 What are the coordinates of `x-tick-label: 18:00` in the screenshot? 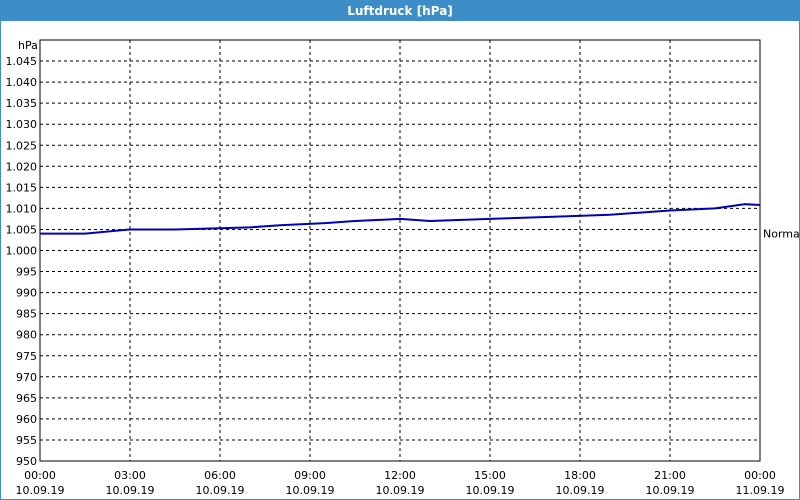 It's located at (580, 475).